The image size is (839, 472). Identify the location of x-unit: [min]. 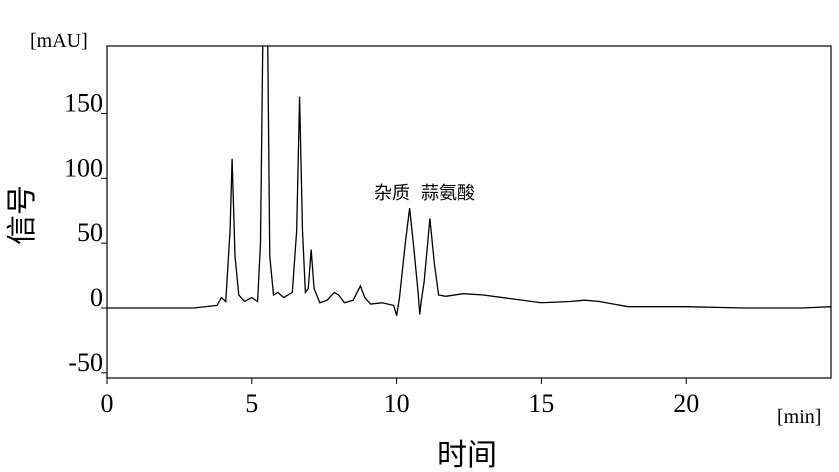
(799, 417).